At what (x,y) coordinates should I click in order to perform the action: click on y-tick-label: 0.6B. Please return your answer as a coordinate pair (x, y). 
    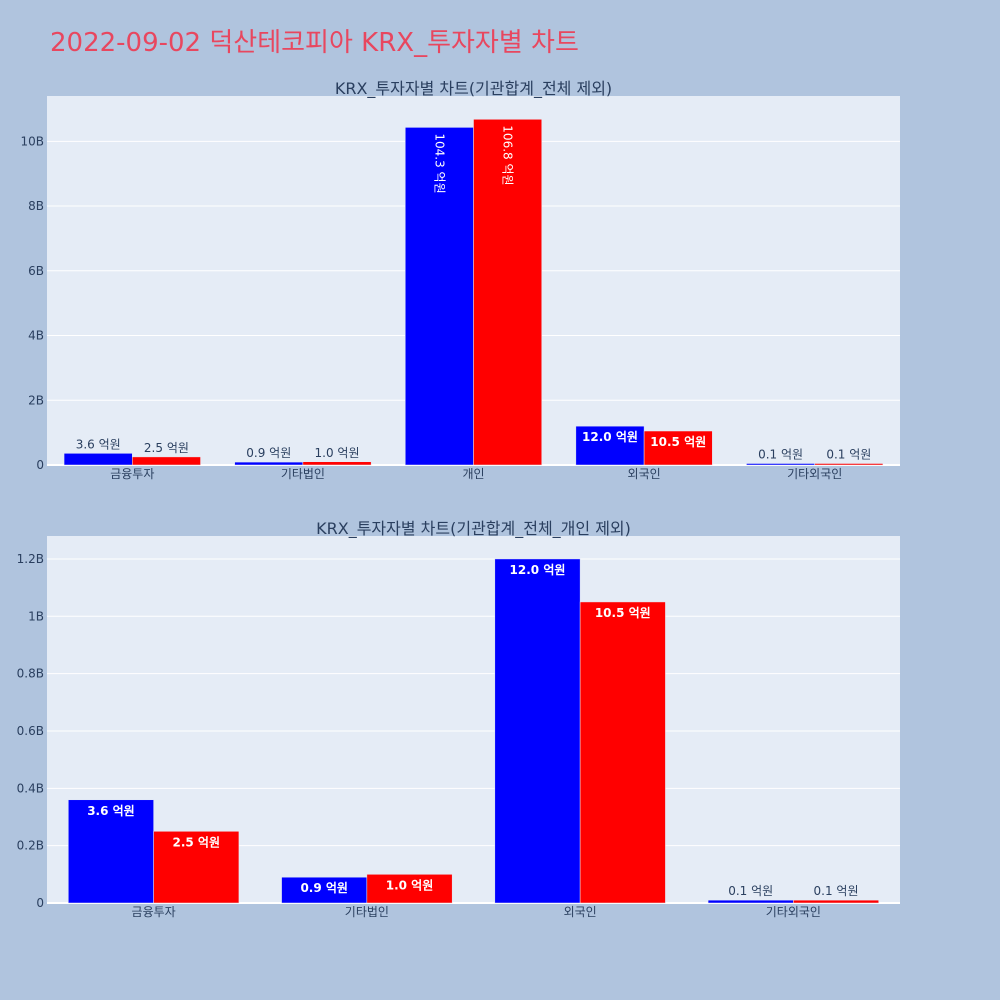
    Looking at the image, I should click on (30, 731).